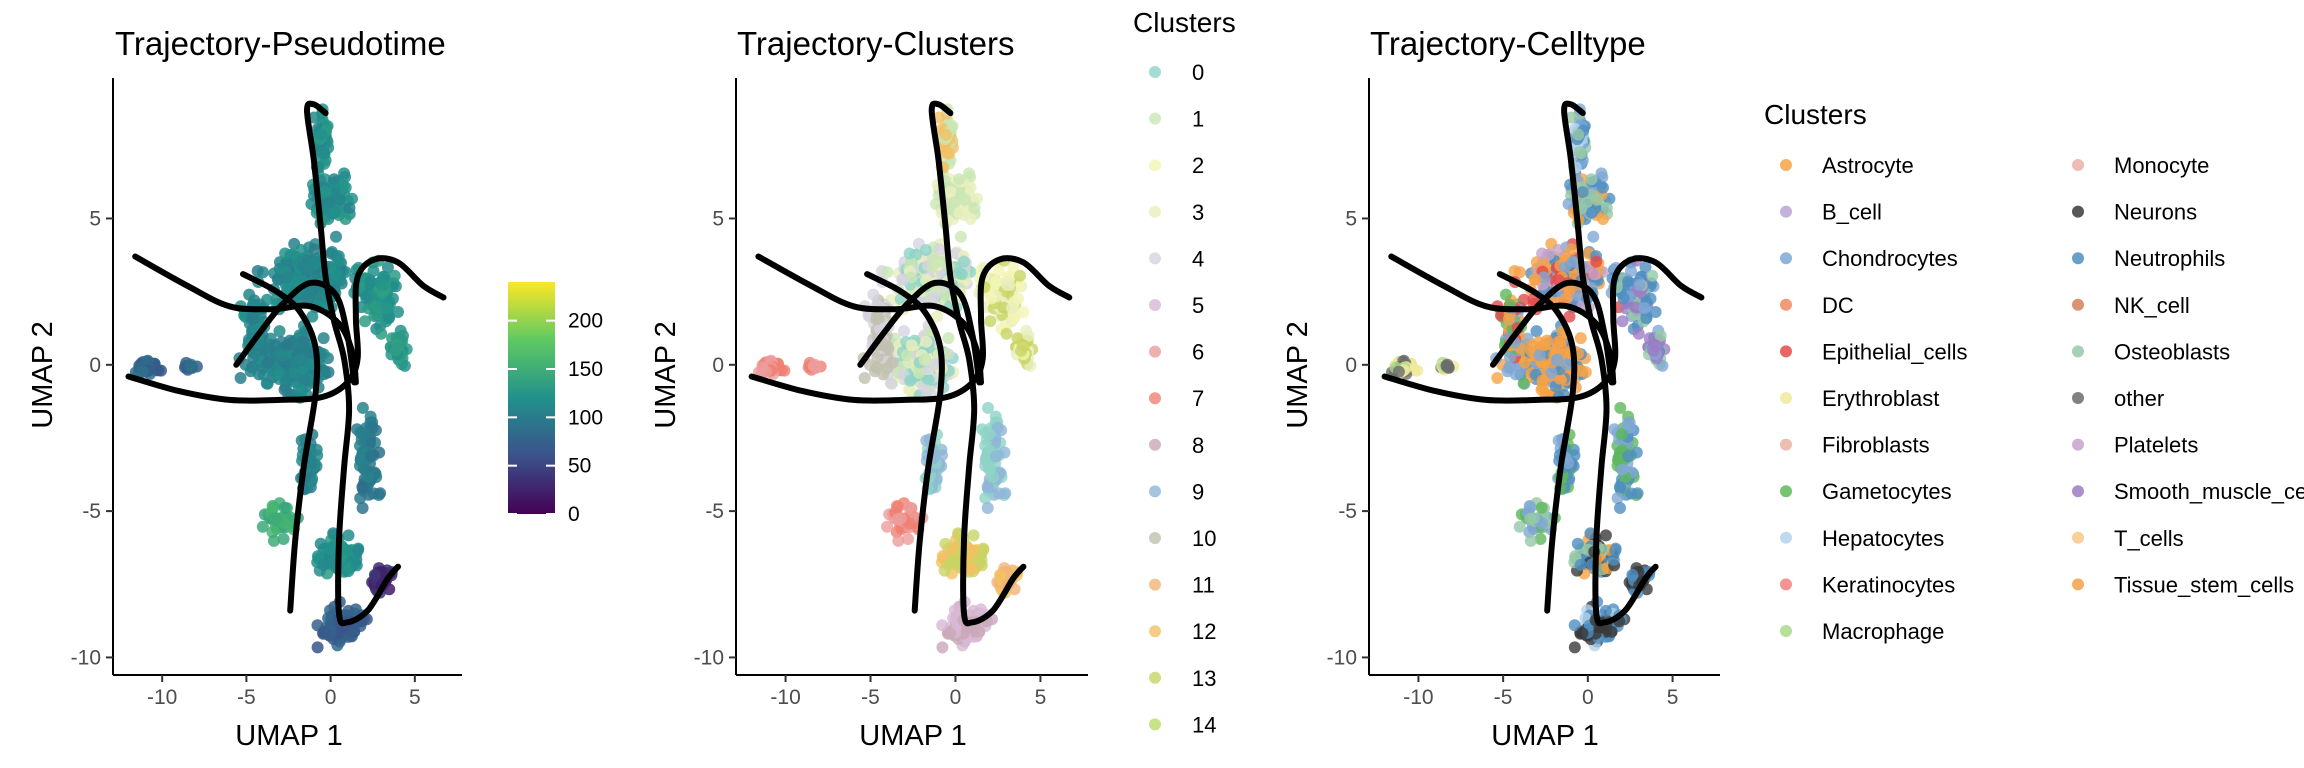 The height and width of the screenshot is (768, 2304). I want to click on legend-label: Platelets, so click(2156, 445).